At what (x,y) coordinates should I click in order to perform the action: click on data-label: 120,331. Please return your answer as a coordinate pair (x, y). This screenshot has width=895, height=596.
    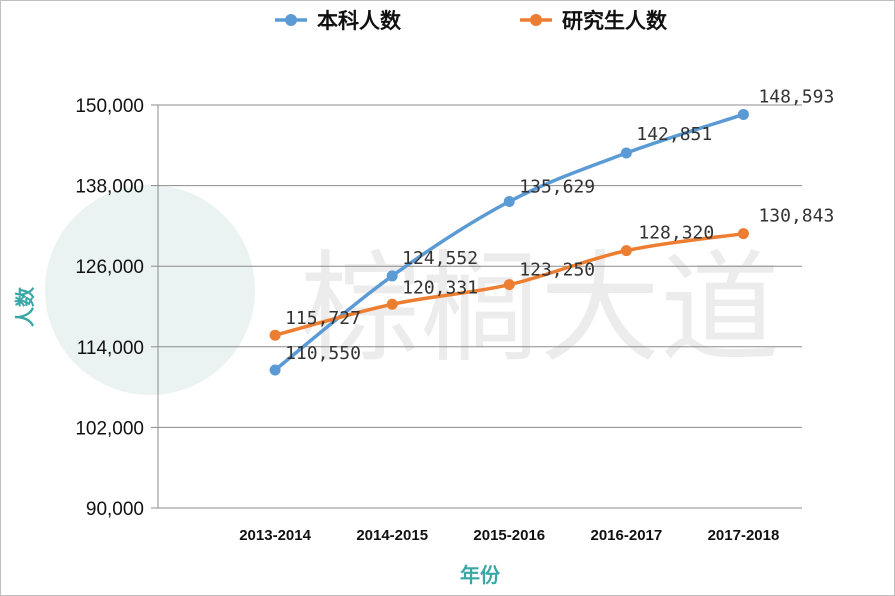
    Looking at the image, I should click on (440, 287).